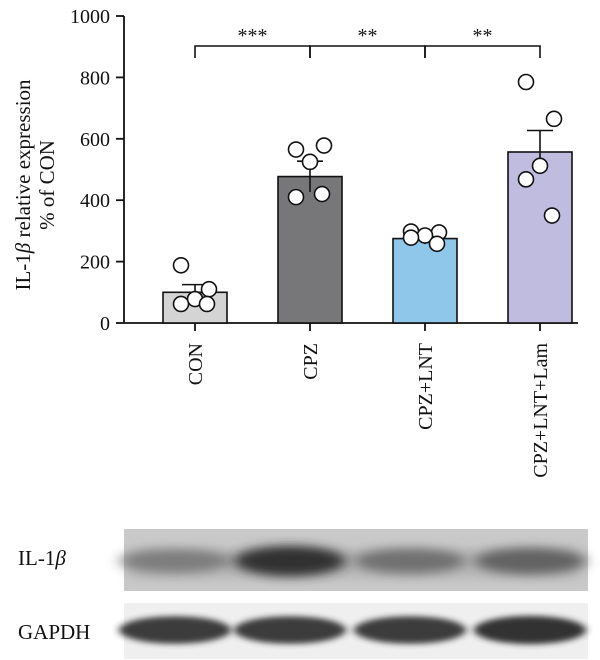 The height and width of the screenshot is (660, 600). What do you see at coordinates (47, 185) in the screenshot?
I see `y-axis-label-line2: % of CON` at bounding box center [47, 185].